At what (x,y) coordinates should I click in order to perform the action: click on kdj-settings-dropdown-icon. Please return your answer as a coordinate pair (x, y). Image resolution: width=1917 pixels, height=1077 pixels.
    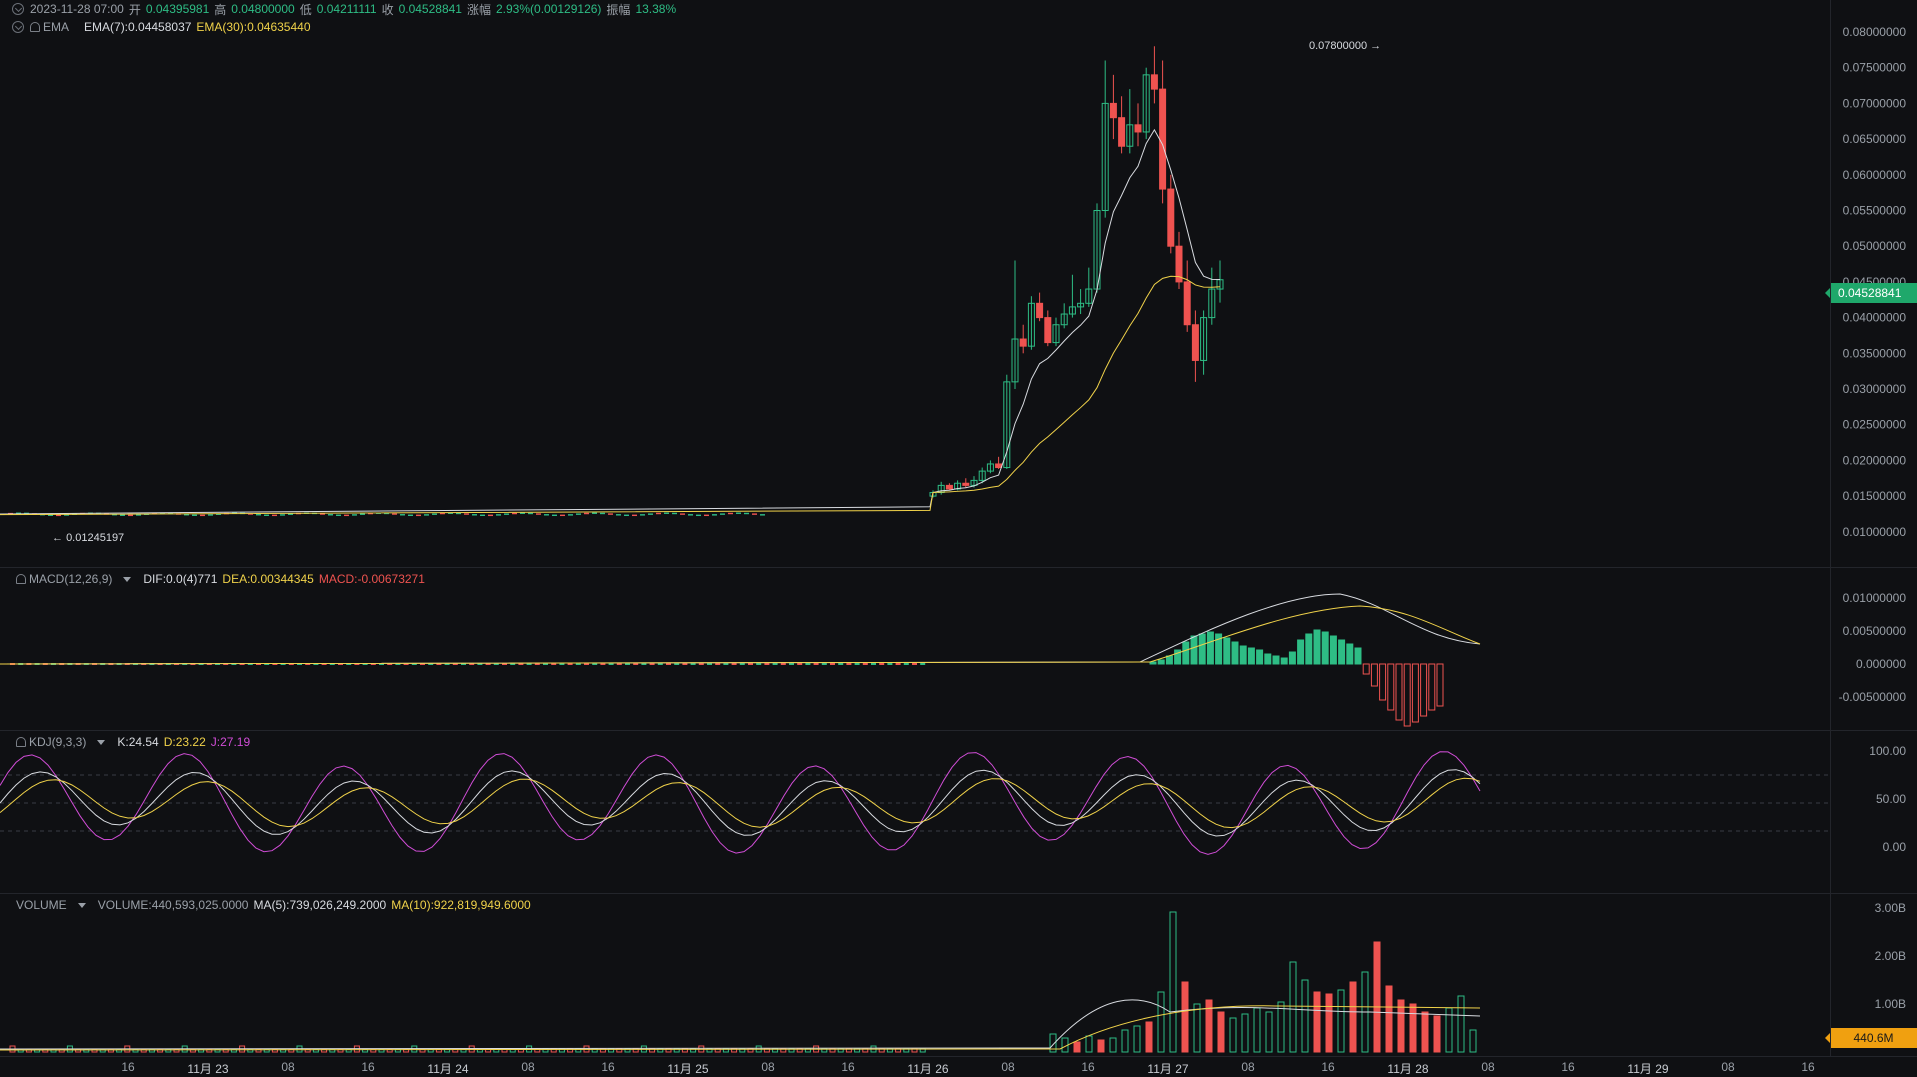
    Looking at the image, I should click on (101, 742).